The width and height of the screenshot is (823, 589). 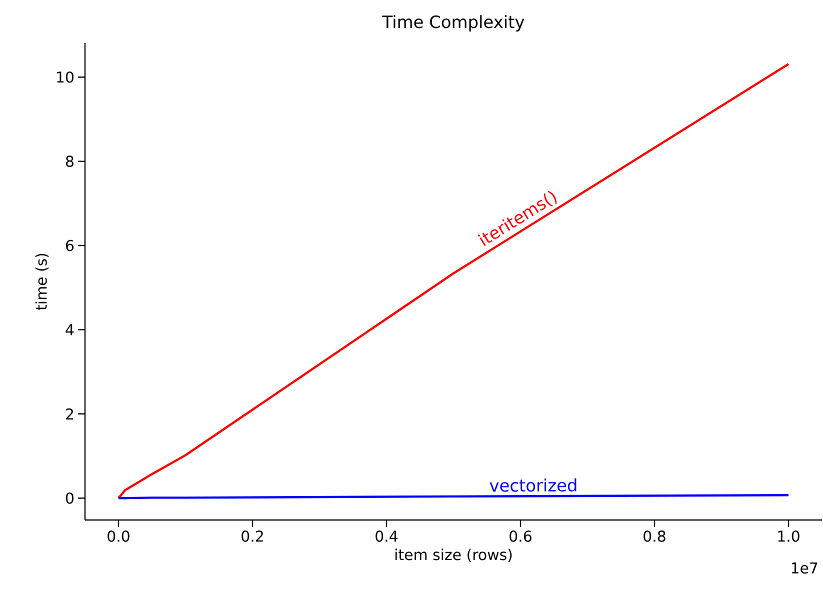 I want to click on chart-title: Time Complexity, so click(x=453, y=23).